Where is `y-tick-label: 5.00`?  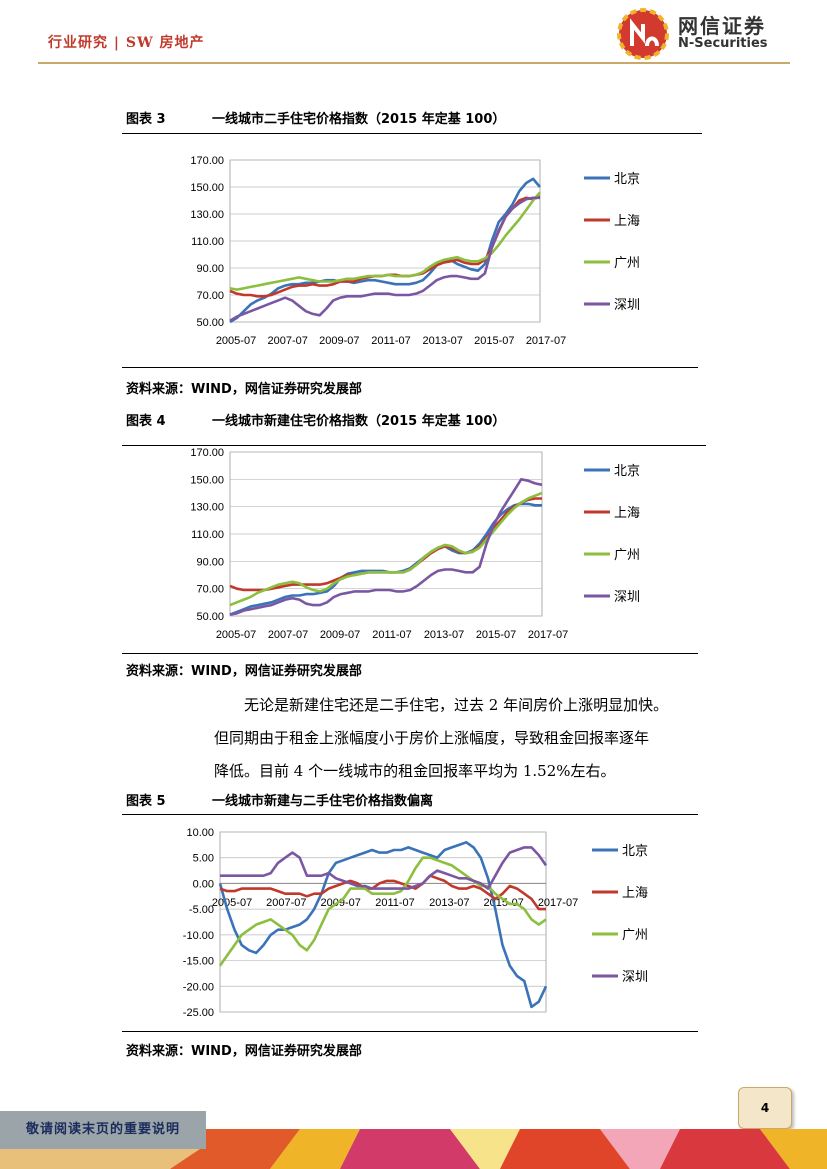 y-tick-label: 5.00 is located at coordinates (203, 859).